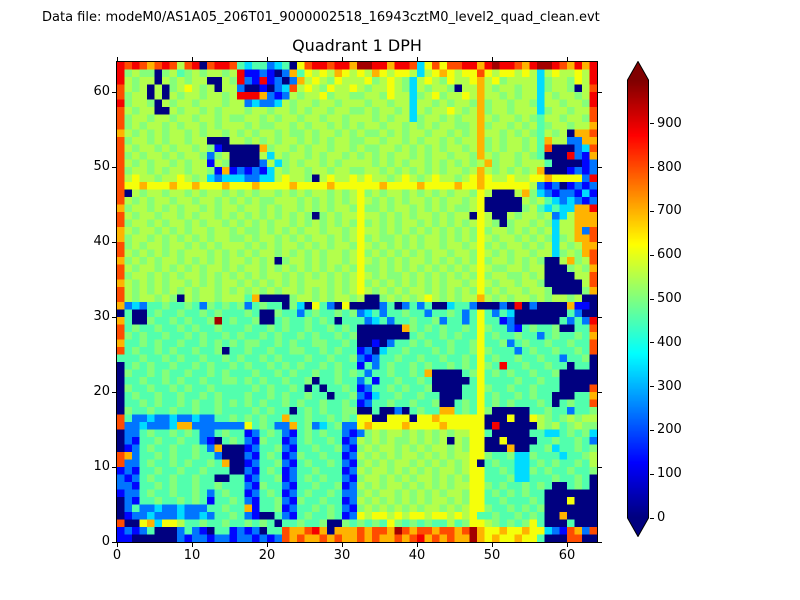 Image resolution: width=800 pixels, height=600 pixels. I want to click on colorbar-tick-label: 600, so click(669, 255).